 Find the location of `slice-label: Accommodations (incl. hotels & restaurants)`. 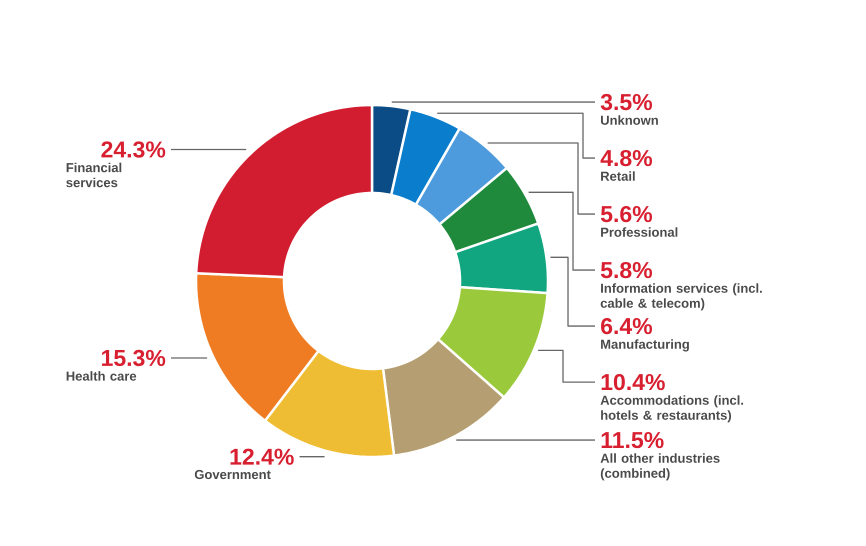

slice-label: Accommodations (incl. hotels & restaurants) is located at coordinates (672, 408).